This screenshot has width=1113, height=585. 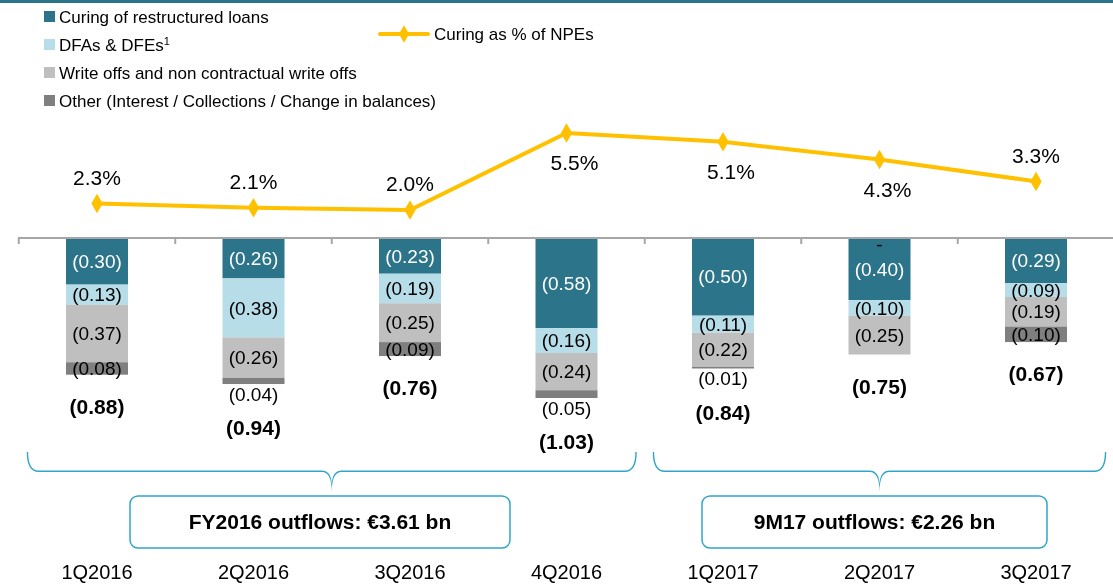 I want to click on total-label: (0.94), so click(x=253, y=428).